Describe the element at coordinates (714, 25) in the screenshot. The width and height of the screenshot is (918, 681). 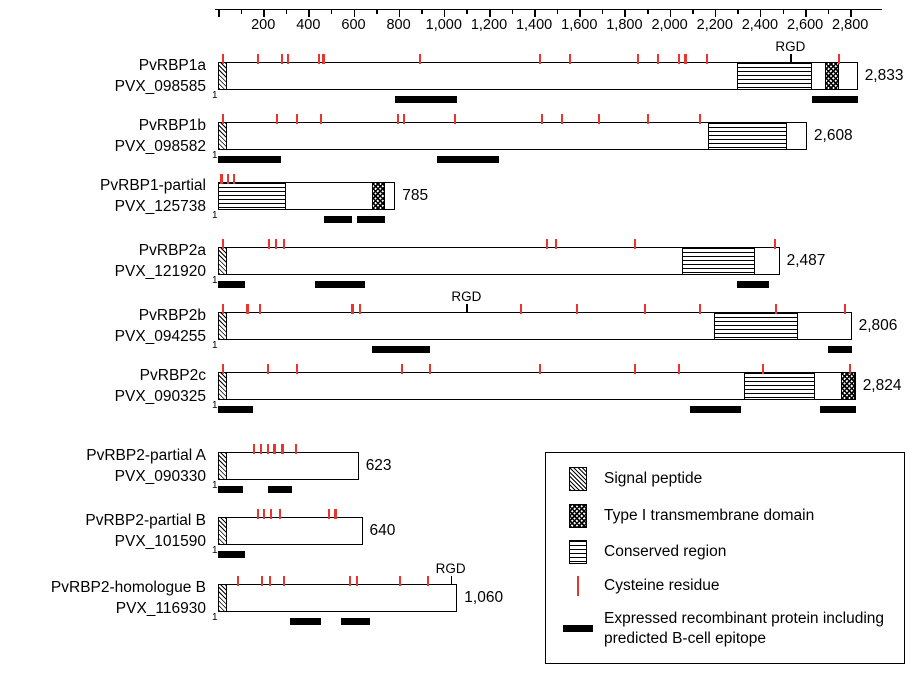
I see `ruler-tick-label: 2,200` at that location.